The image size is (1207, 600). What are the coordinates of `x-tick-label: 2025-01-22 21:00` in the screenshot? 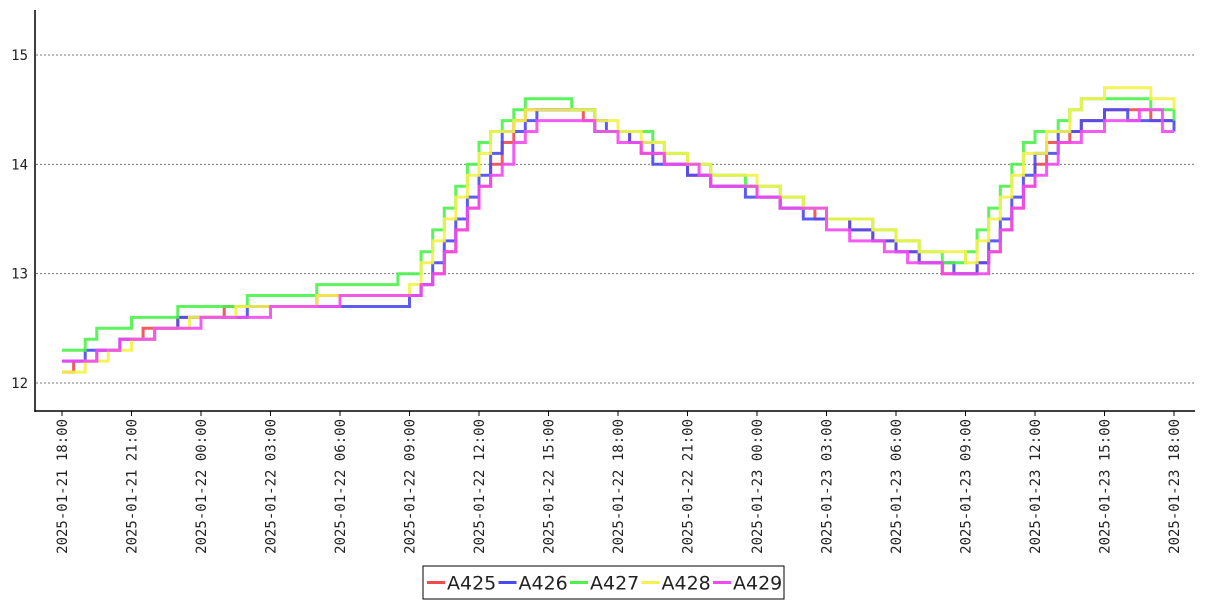 It's located at (689, 486).